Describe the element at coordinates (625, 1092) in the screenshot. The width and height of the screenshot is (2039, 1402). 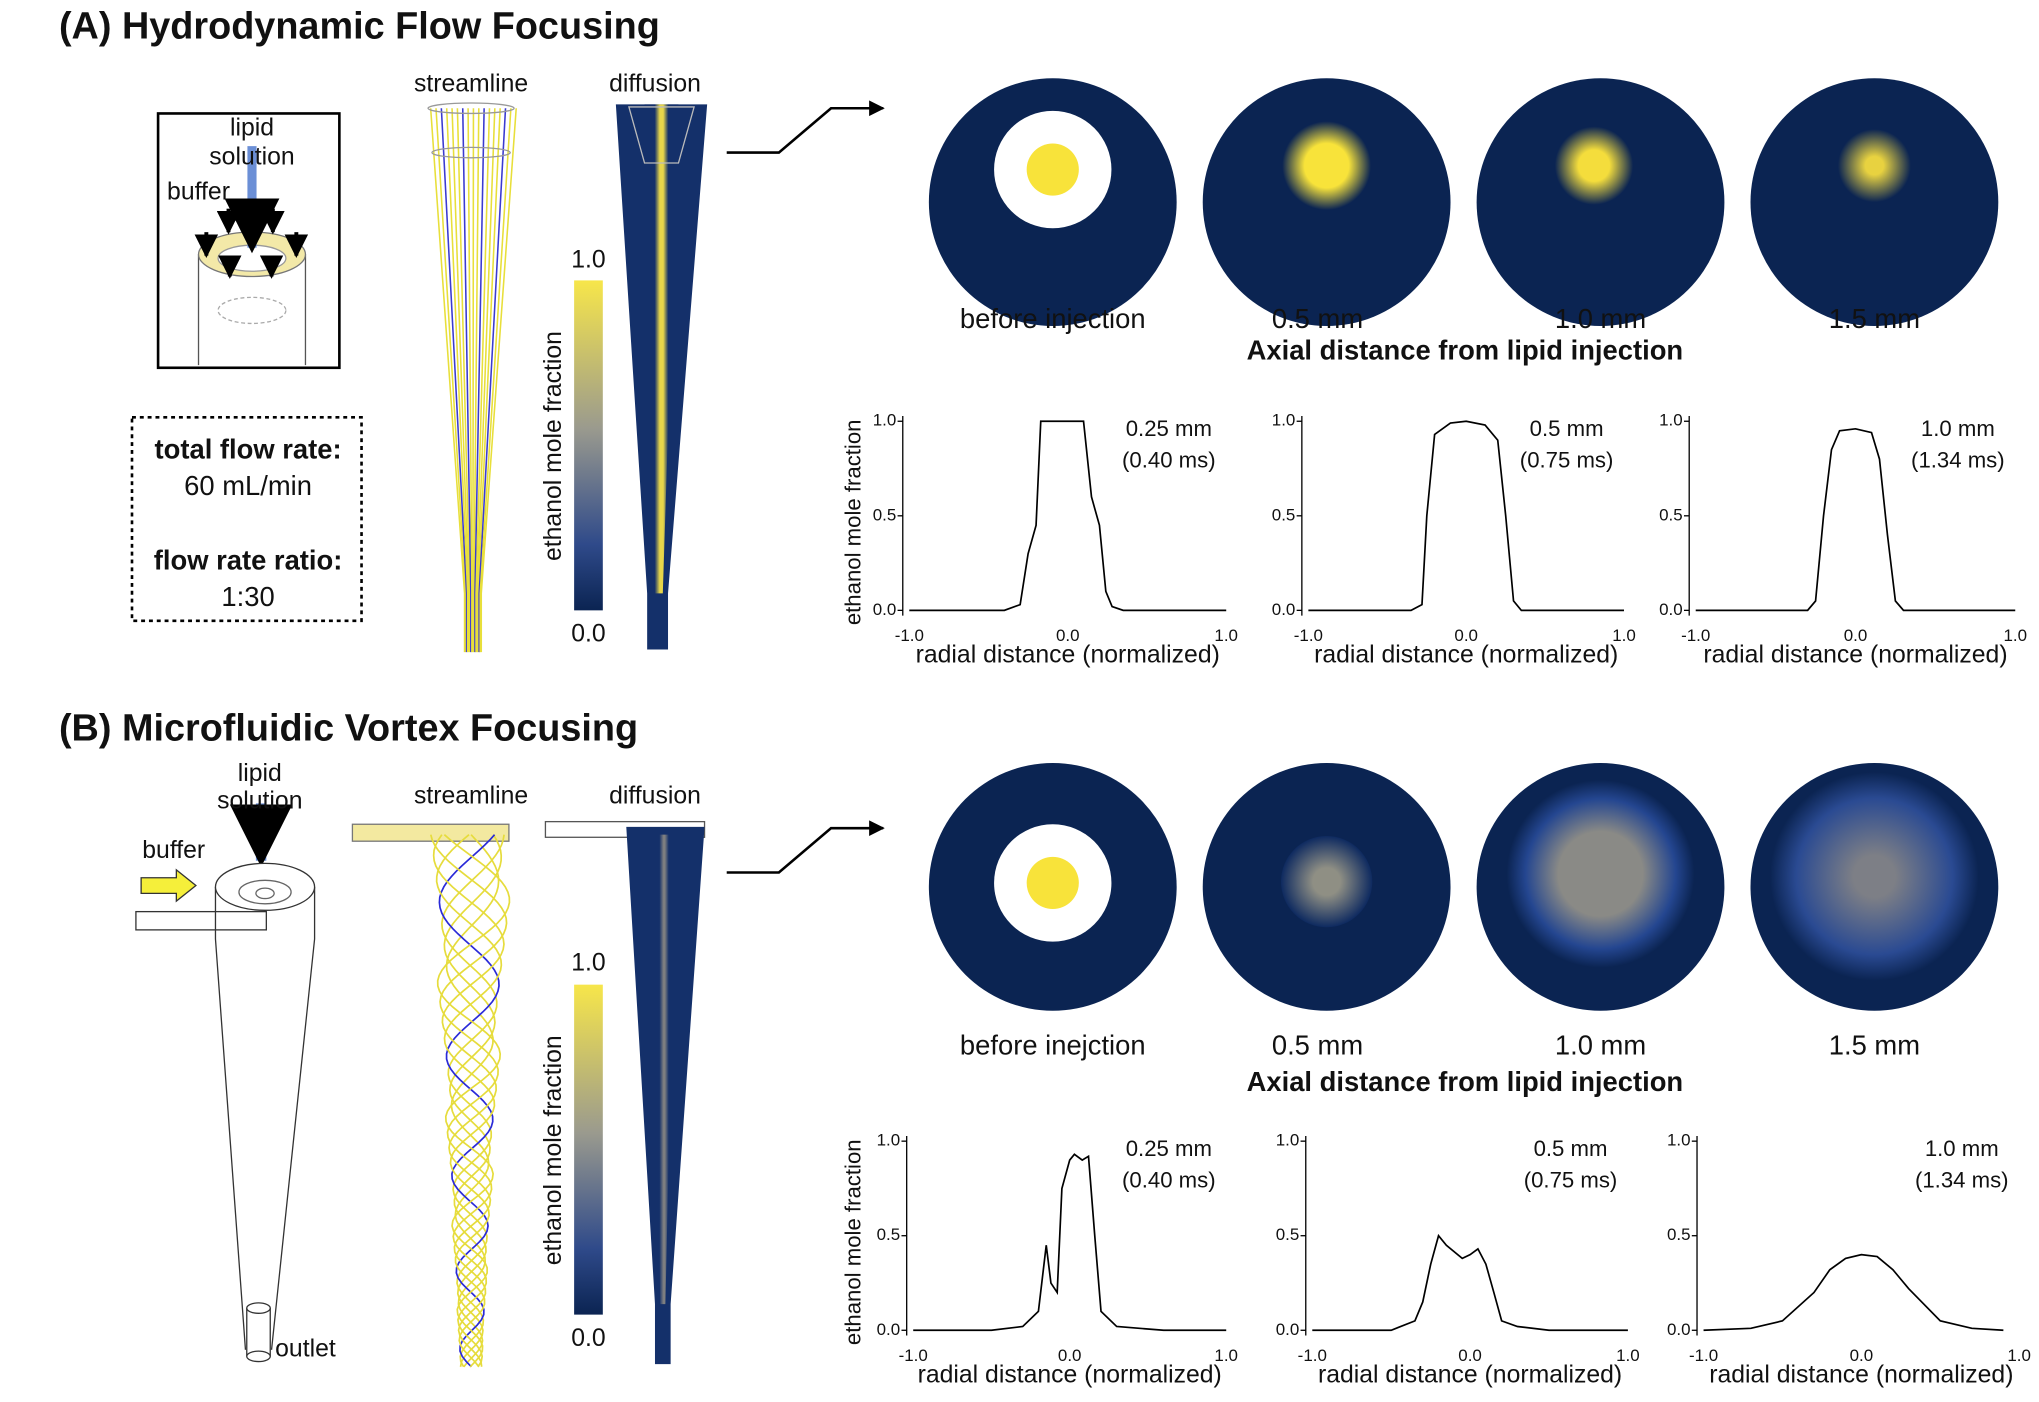
I see `diffusion-b` at that location.